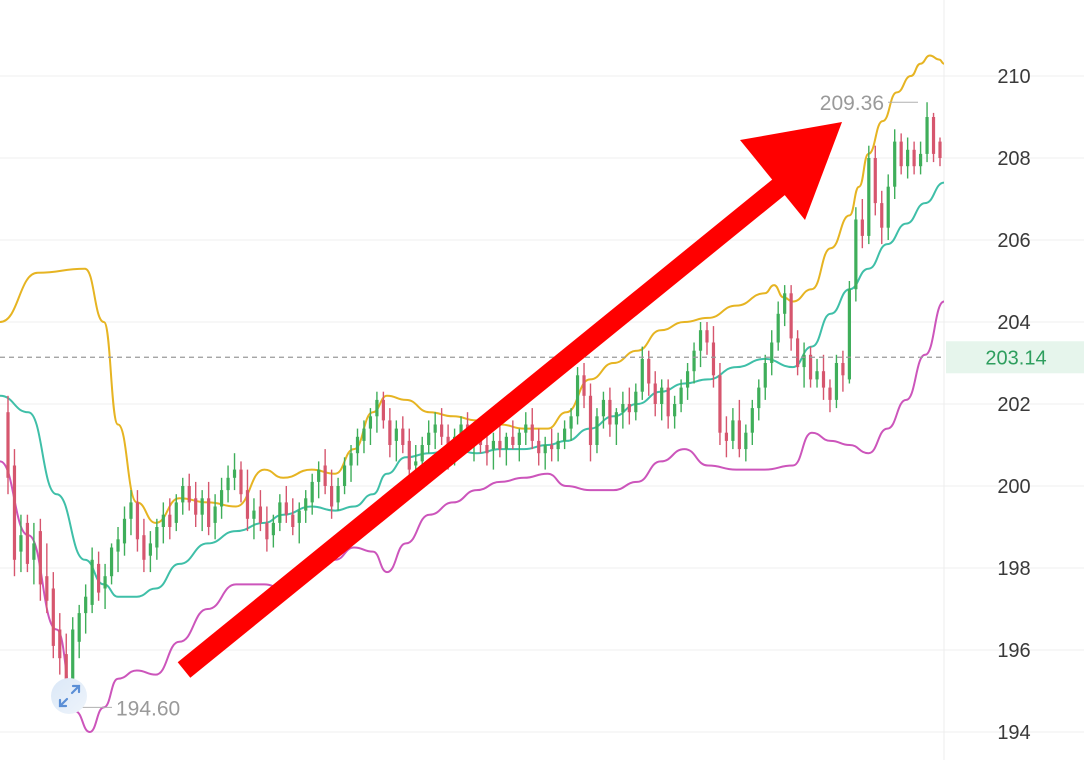  Describe the element at coordinates (1015, 357) in the screenshot. I see `current-price-tag: 203.14` at that location.